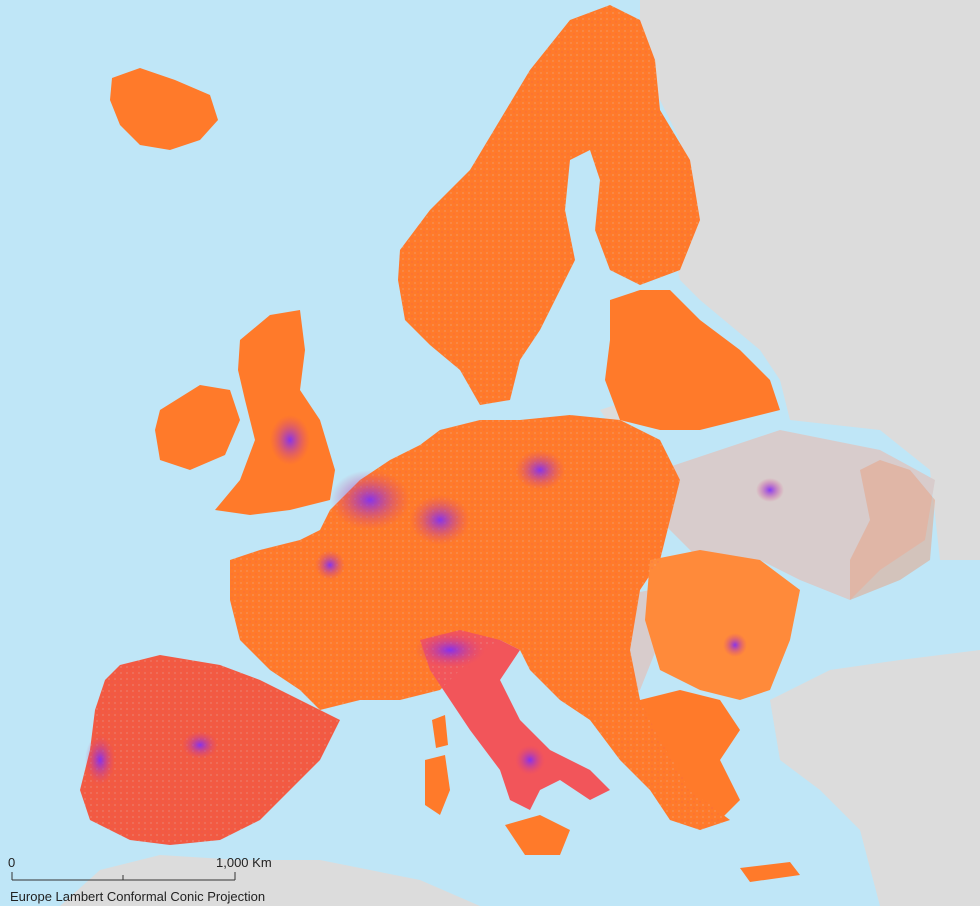 Image resolution: width=980 pixels, height=906 pixels. I want to click on turkey-land, so click(875, 778).